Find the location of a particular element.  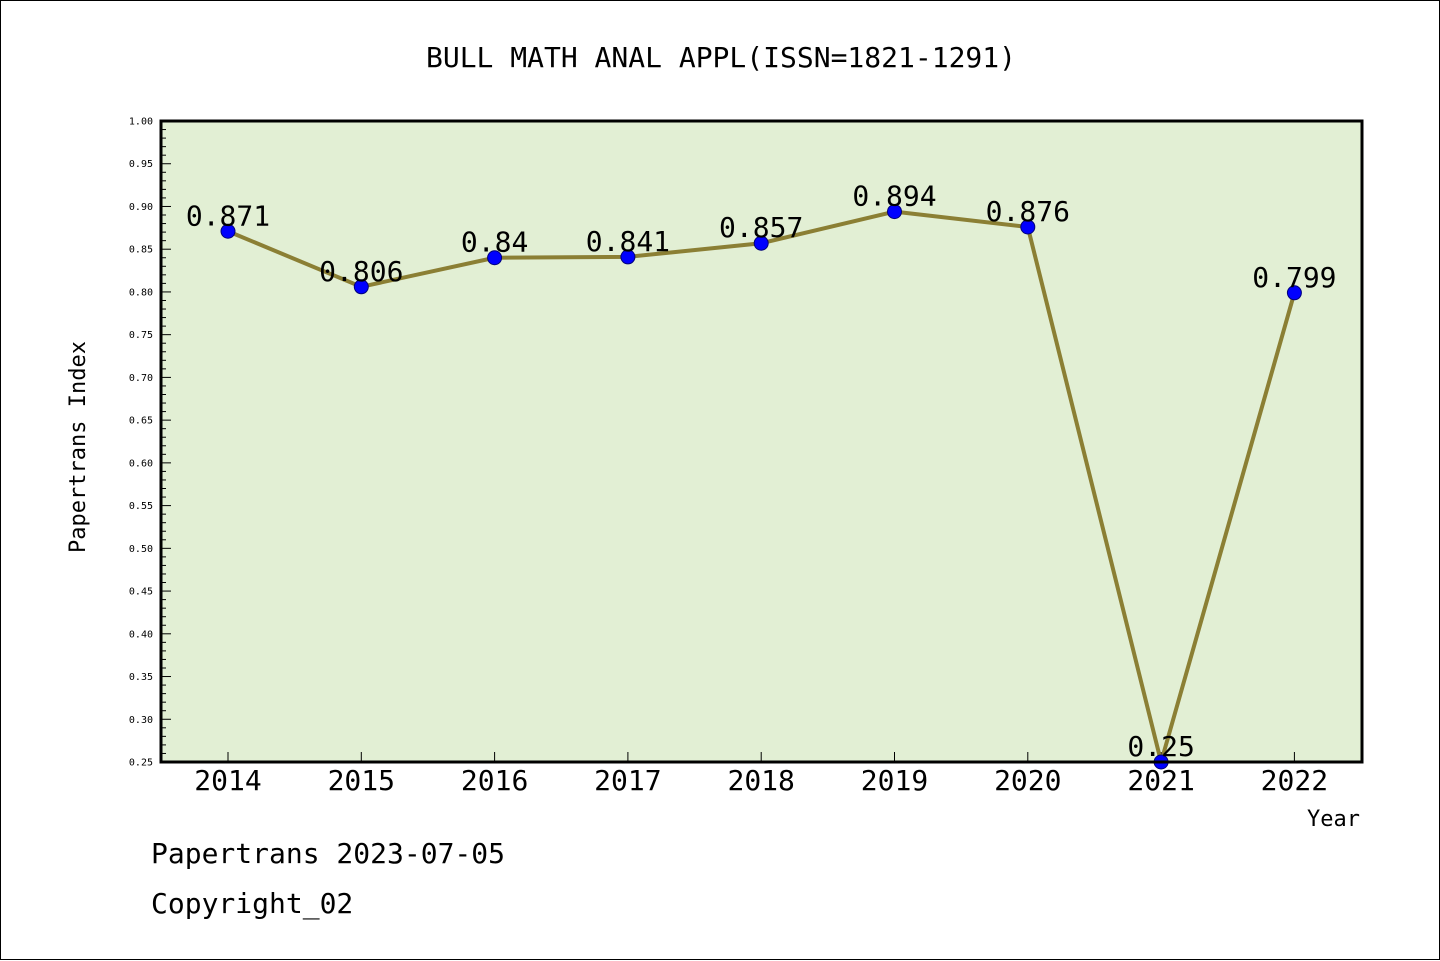

y-tick-label: 0.45 is located at coordinates (141, 592).